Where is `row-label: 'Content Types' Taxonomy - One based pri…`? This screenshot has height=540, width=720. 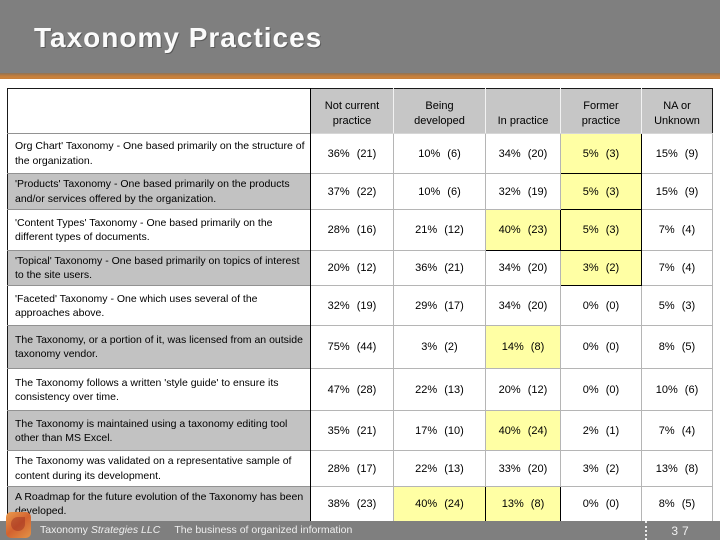 row-label: 'Content Types' Taxonomy - One based pri… is located at coordinates (159, 230).